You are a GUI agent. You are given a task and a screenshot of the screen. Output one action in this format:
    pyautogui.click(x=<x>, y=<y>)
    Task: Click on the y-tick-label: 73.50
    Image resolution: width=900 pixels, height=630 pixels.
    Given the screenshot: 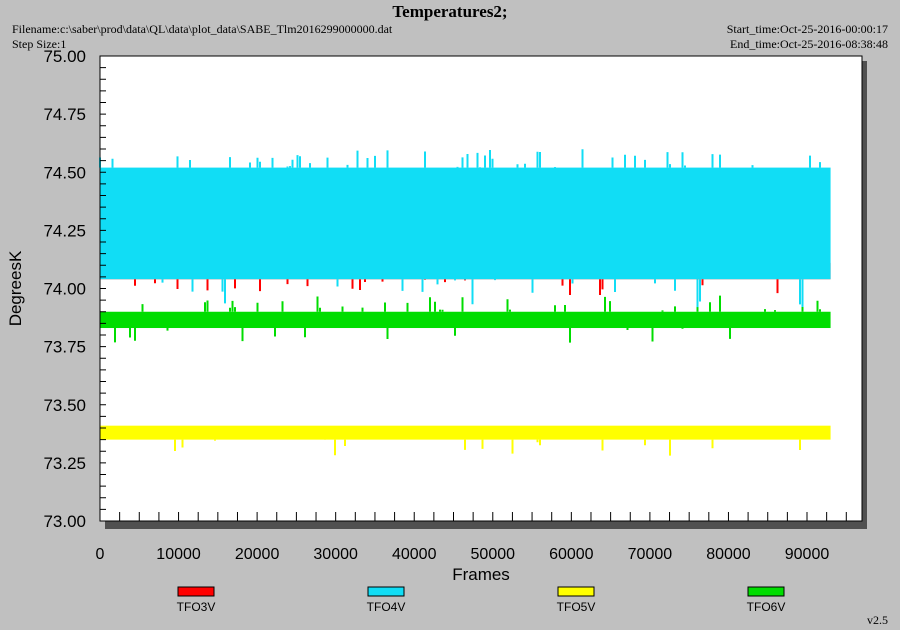 What is the action you would take?
    pyautogui.click(x=64, y=405)
    